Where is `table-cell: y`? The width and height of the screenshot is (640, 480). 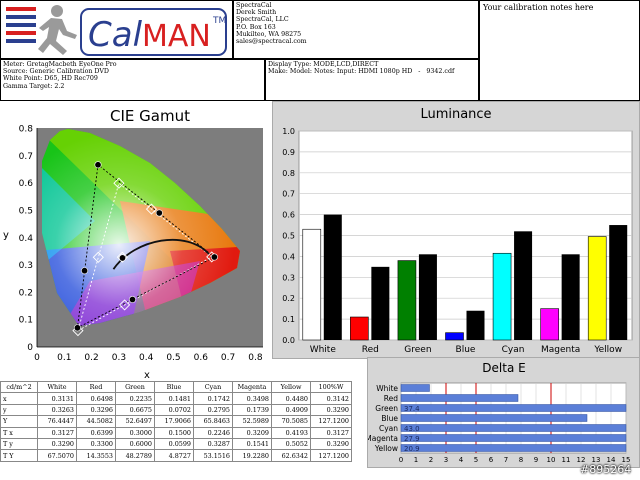
table-cell: y is located at coordinates (19, 410).